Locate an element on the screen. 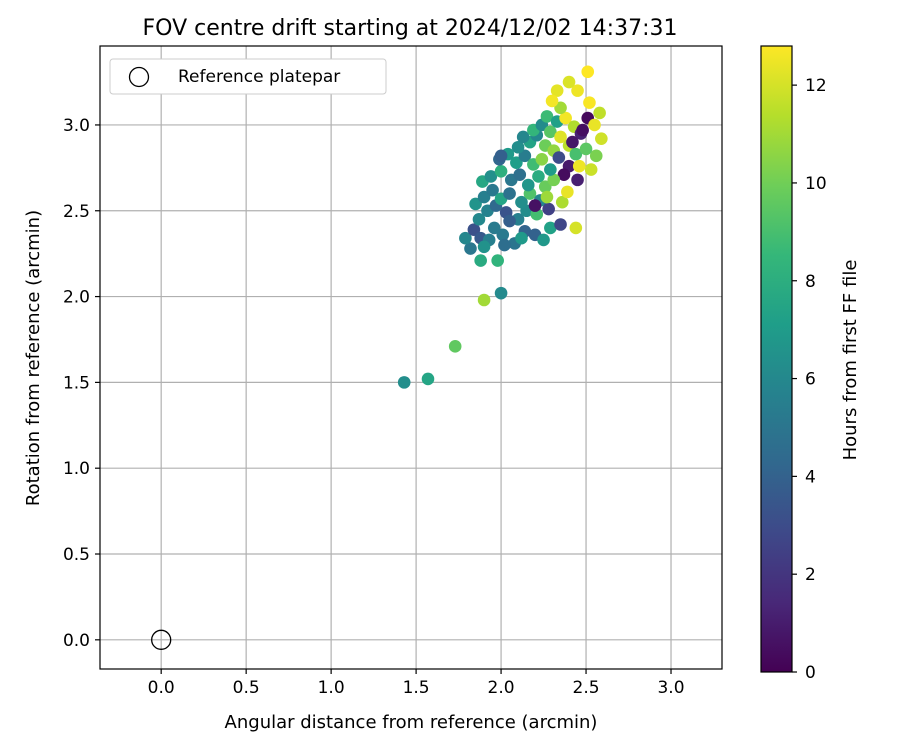  x-tick-label: 2.5 is located at coordinates (586, 688).